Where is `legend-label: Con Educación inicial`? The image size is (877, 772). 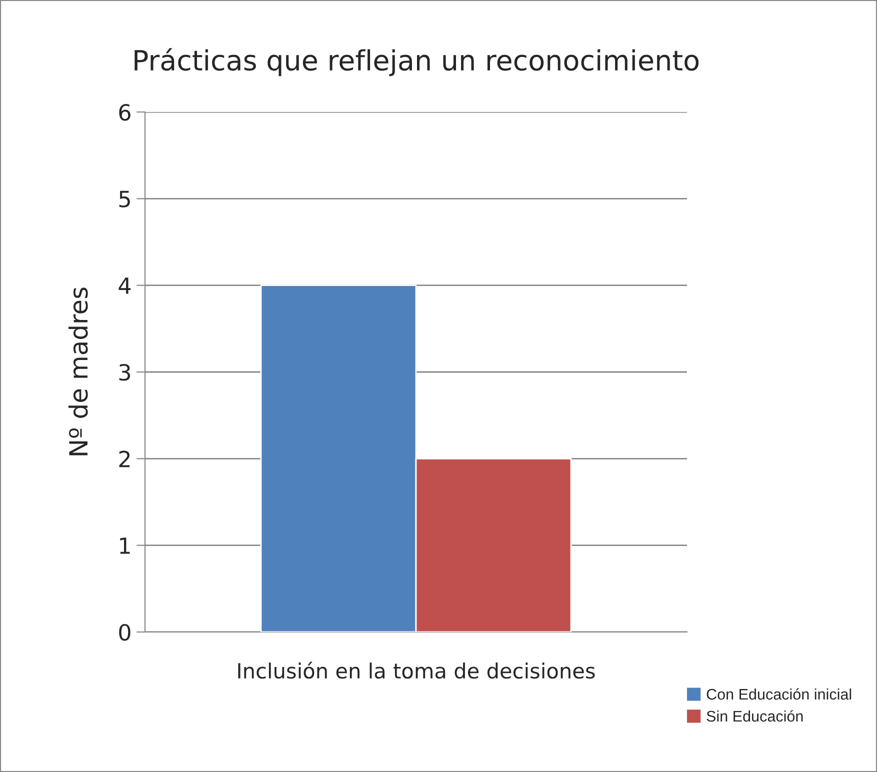
legend-label: Con Educación inicial is located at coordinates (779, 694).